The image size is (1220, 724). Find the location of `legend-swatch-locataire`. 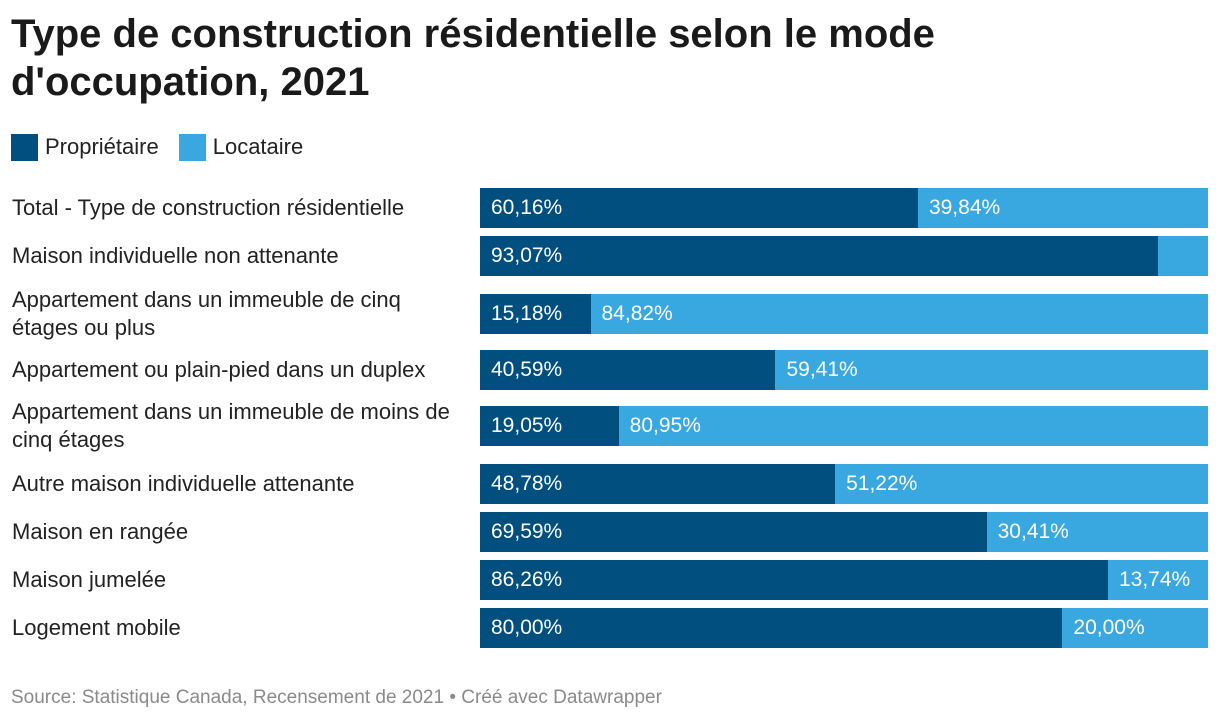

legend-swatch-locataire is located at coordinates (192, 147).